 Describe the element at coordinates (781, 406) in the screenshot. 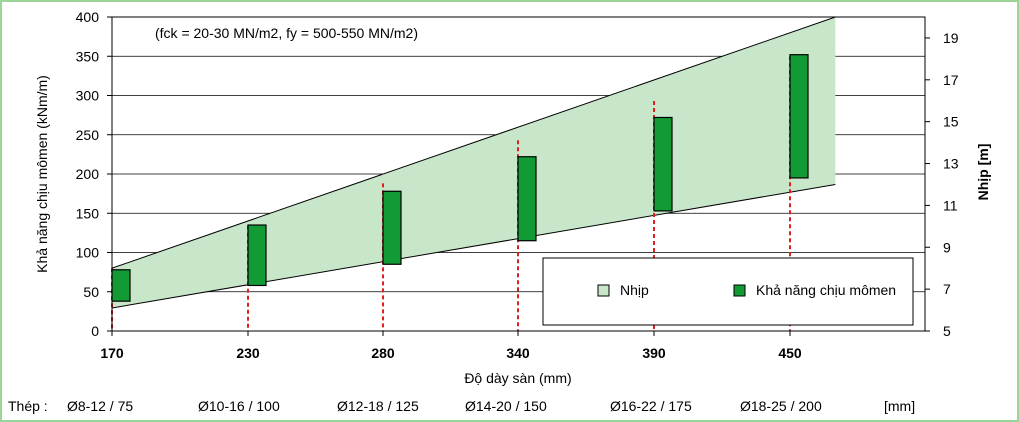

I see `steel-item: Ø18-25 / 200` at that location.